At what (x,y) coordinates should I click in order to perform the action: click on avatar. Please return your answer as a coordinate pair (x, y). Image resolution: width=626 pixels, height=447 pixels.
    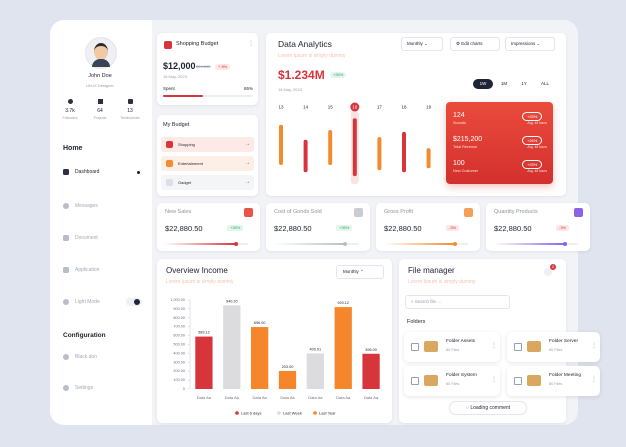
    Looking at the image, I should click on (101, 53).